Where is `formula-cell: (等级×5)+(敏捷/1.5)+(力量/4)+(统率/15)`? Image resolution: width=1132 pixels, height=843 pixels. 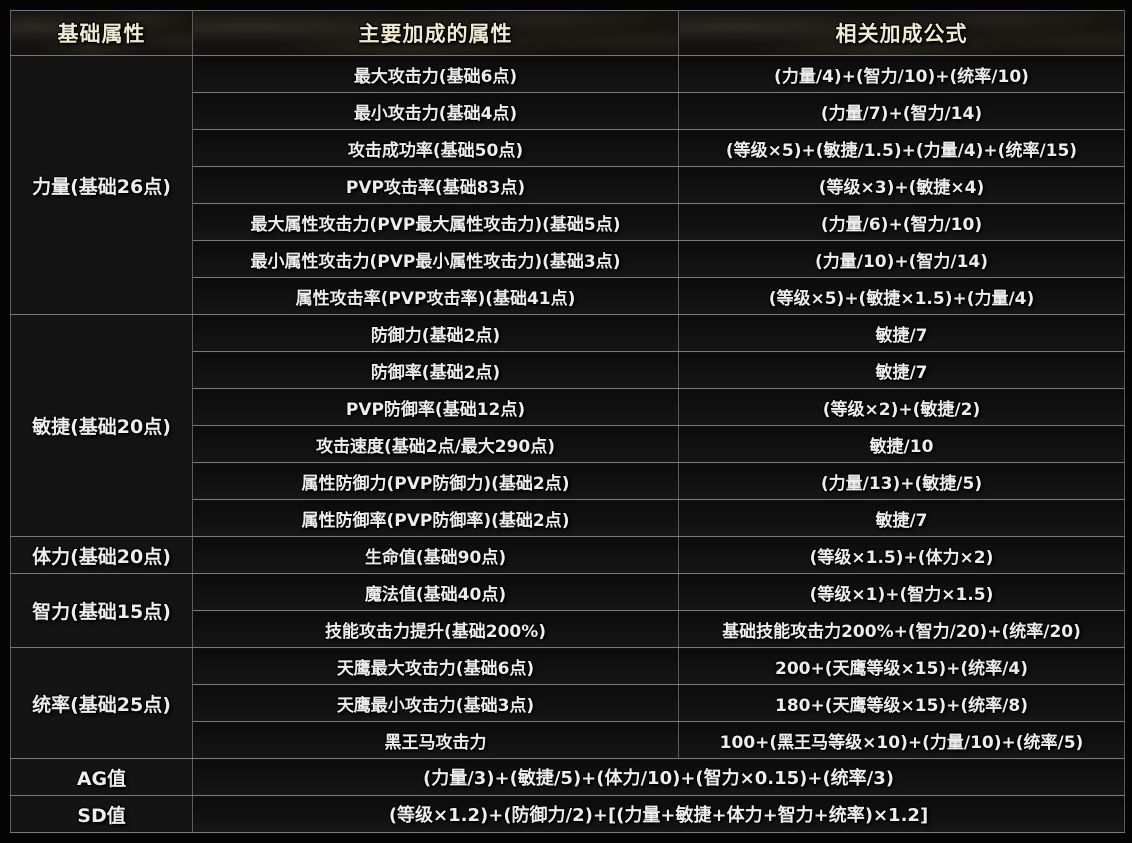
formula-cell: (等级×5)+(敏捷/1.5)+(力量/4)+(统率/15) is located at coordinates (901, 148).